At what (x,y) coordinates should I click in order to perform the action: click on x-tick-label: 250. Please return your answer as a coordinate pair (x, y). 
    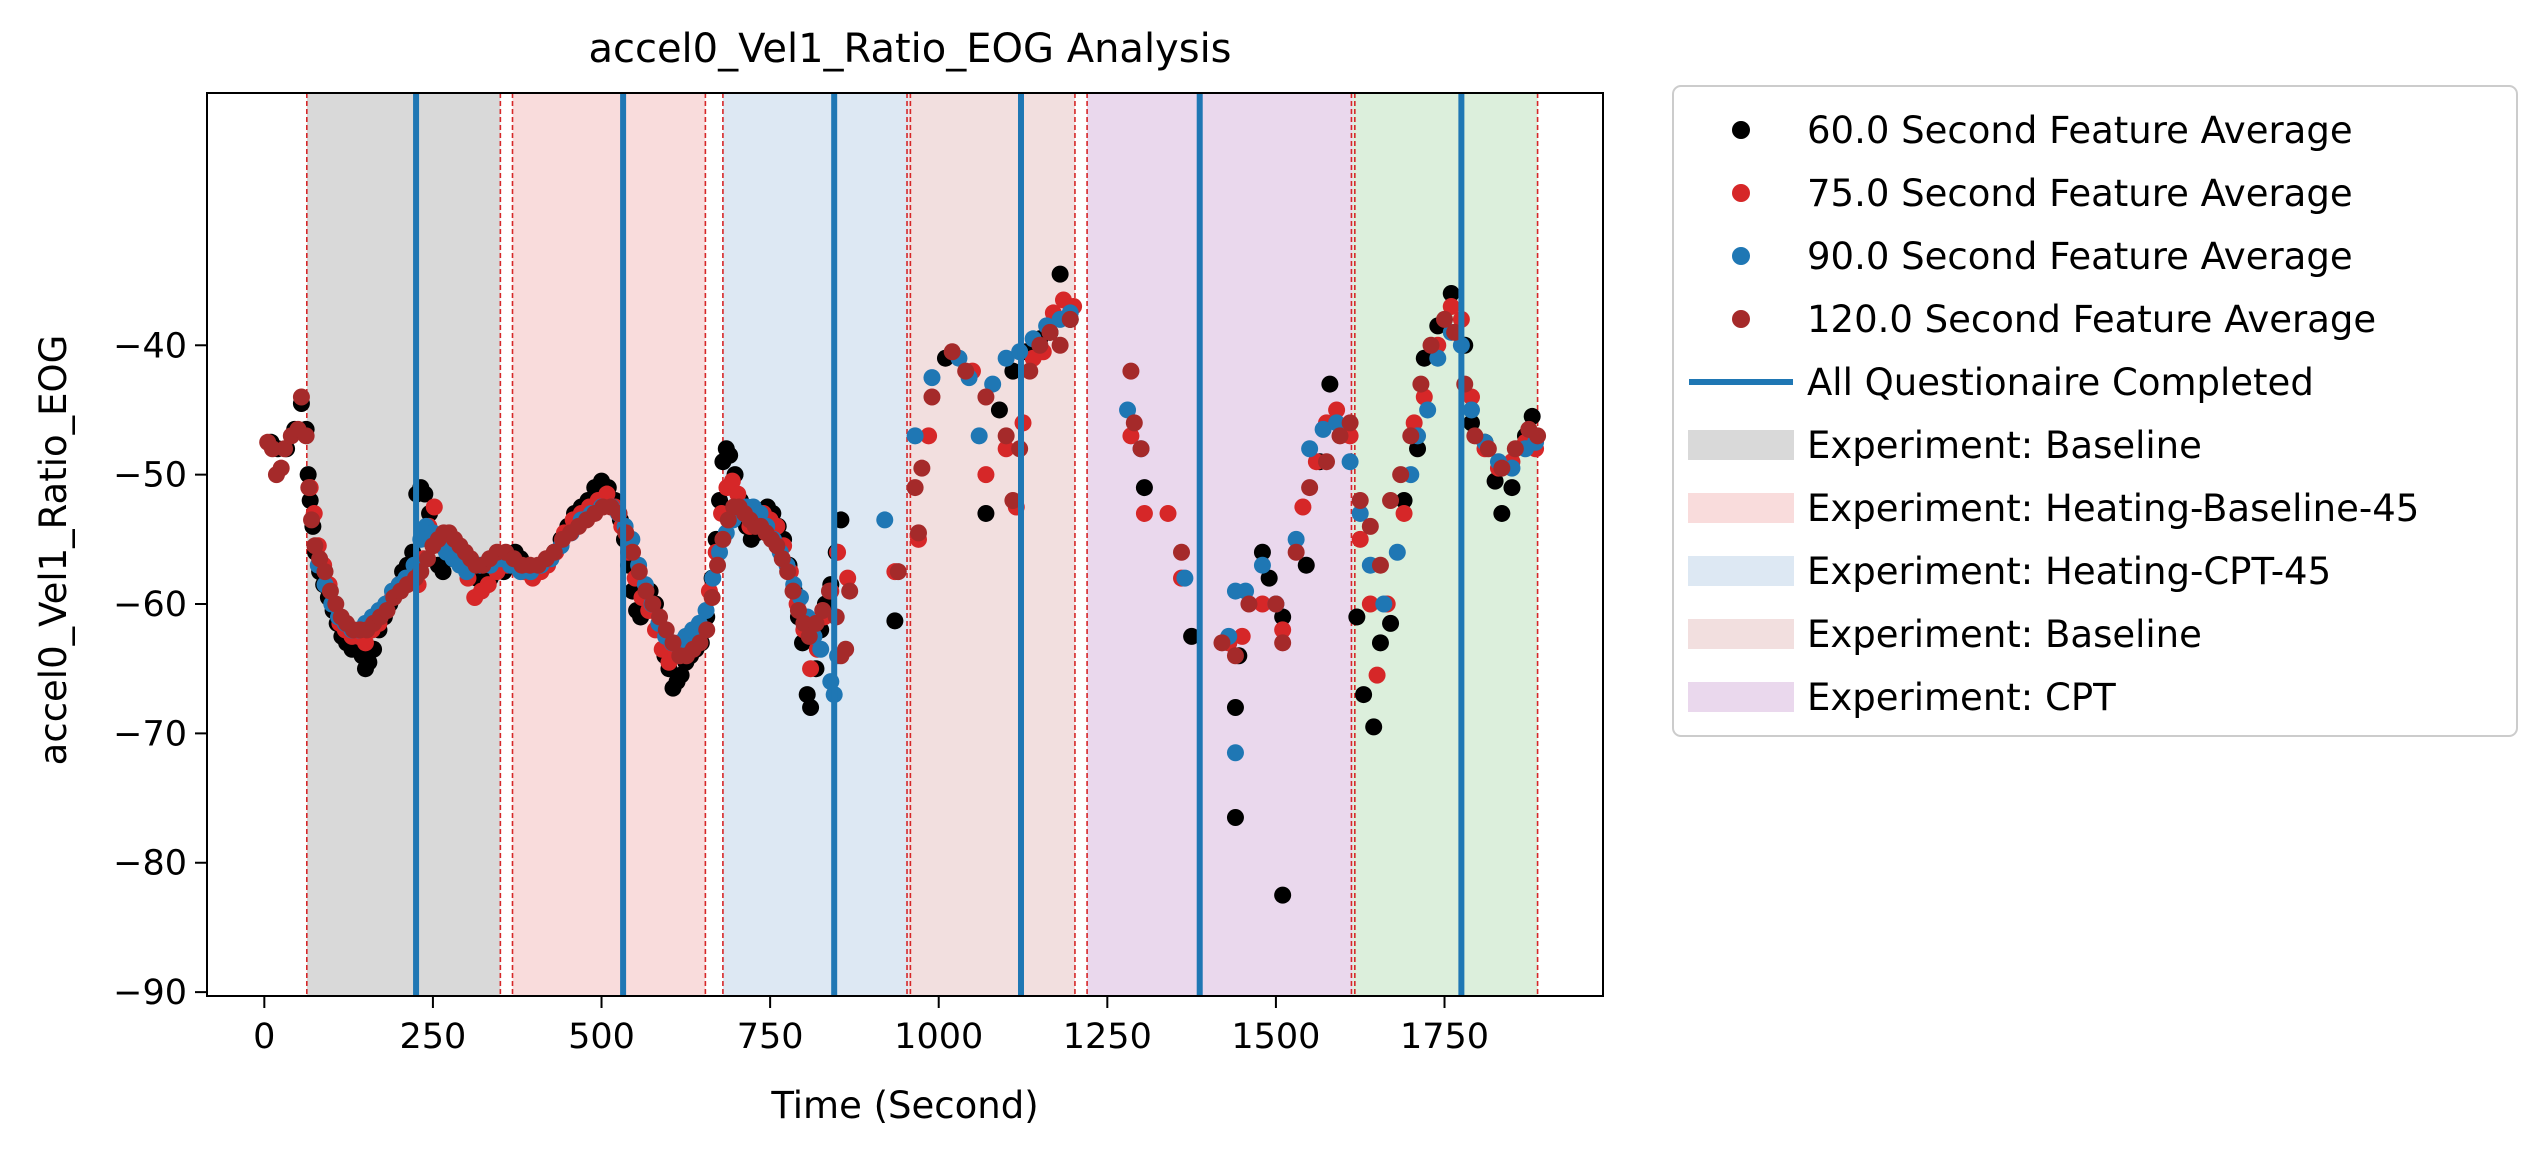
    Looking at the image, I should click on (433, 1037).